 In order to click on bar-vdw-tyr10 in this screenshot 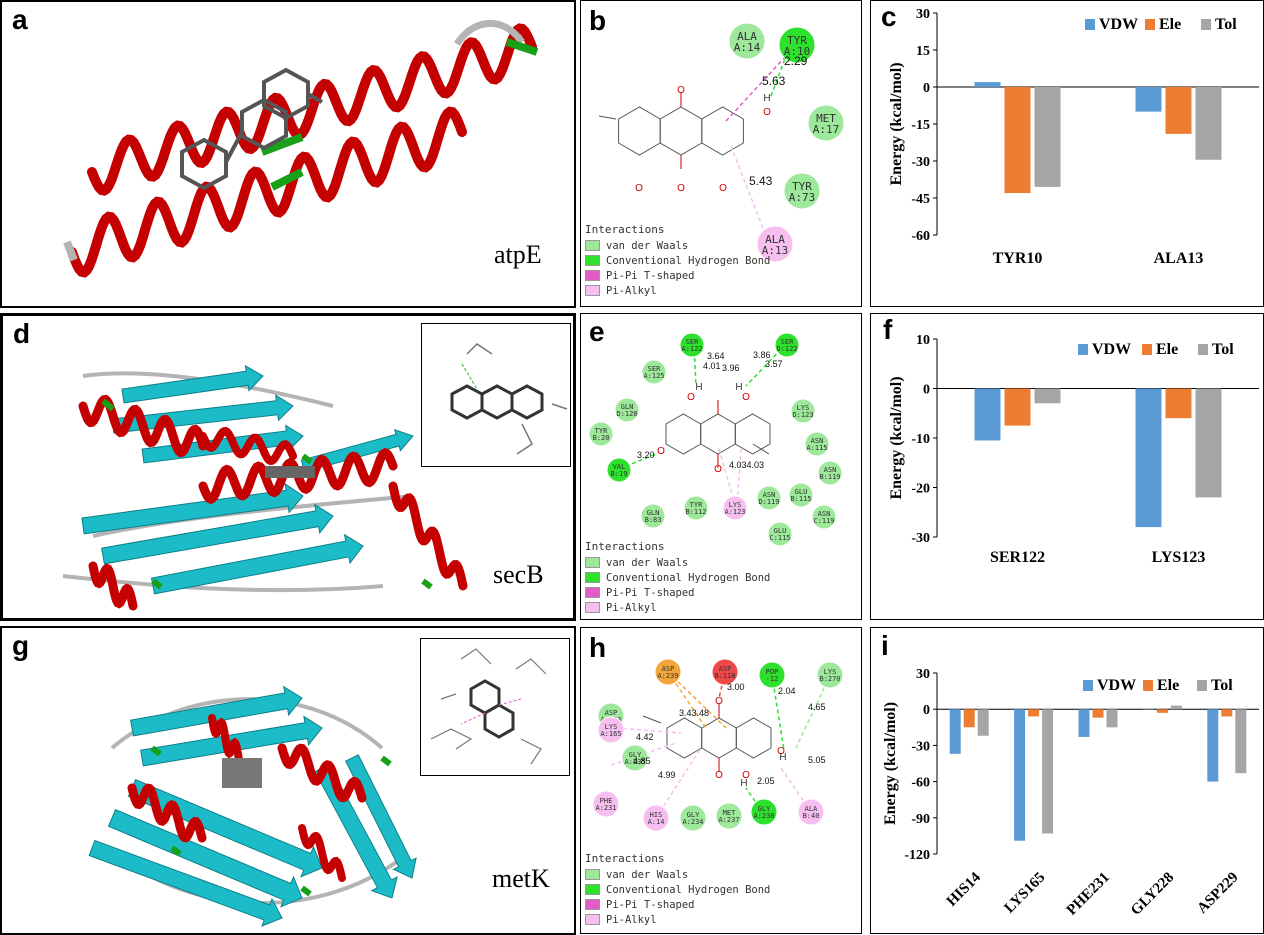, I will do `click(987, 84)`.